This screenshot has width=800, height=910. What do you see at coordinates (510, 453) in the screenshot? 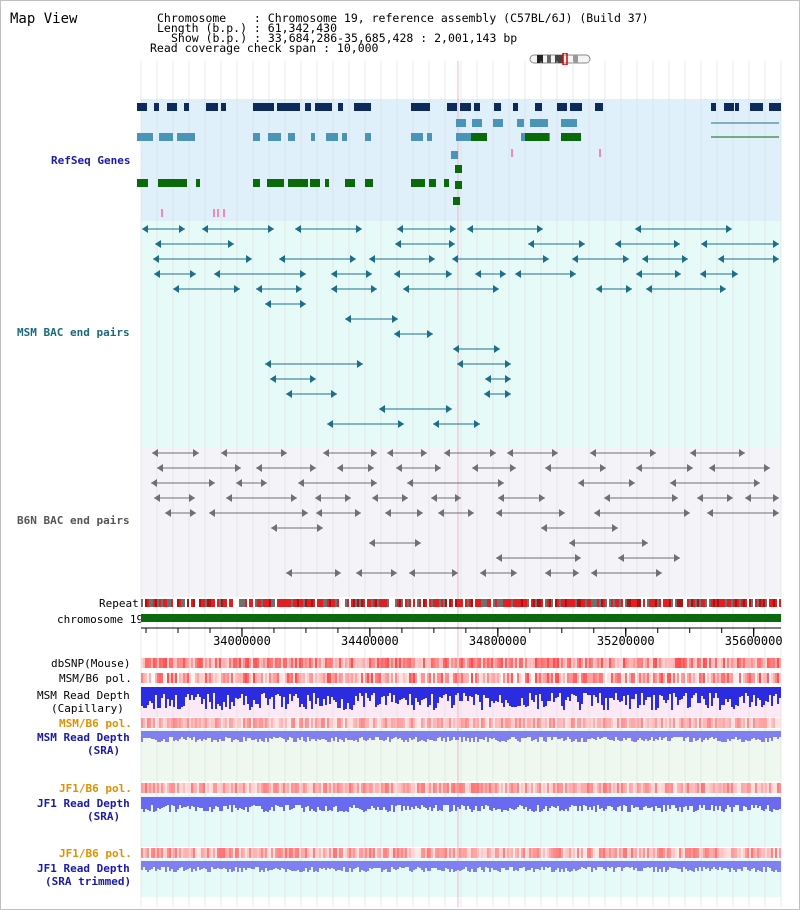
I see `b6n-bac-left-end` at bounding box center [510, 453].